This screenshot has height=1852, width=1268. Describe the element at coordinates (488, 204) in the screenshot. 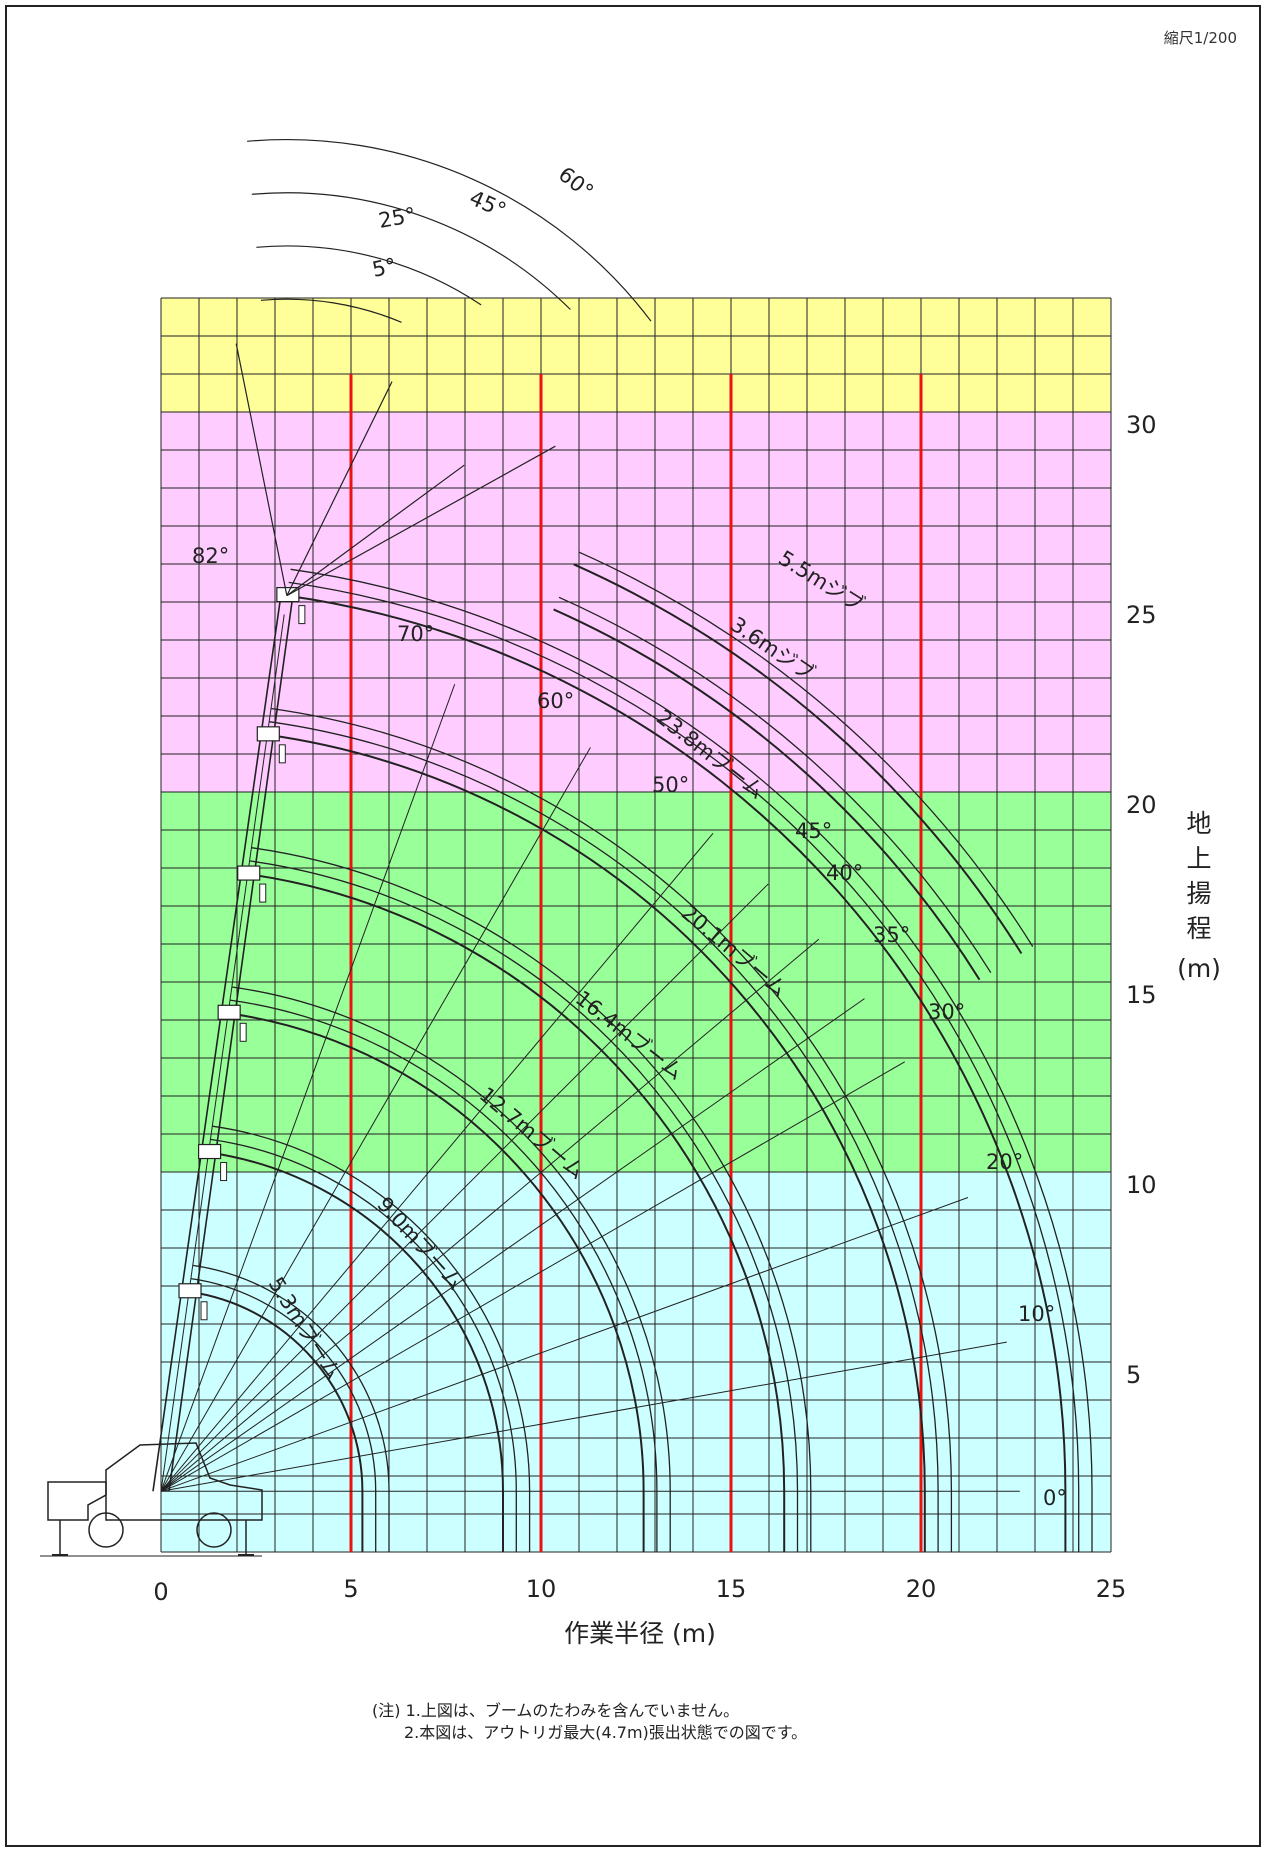

I see `jib-offset-label-45: 45°` at that location.